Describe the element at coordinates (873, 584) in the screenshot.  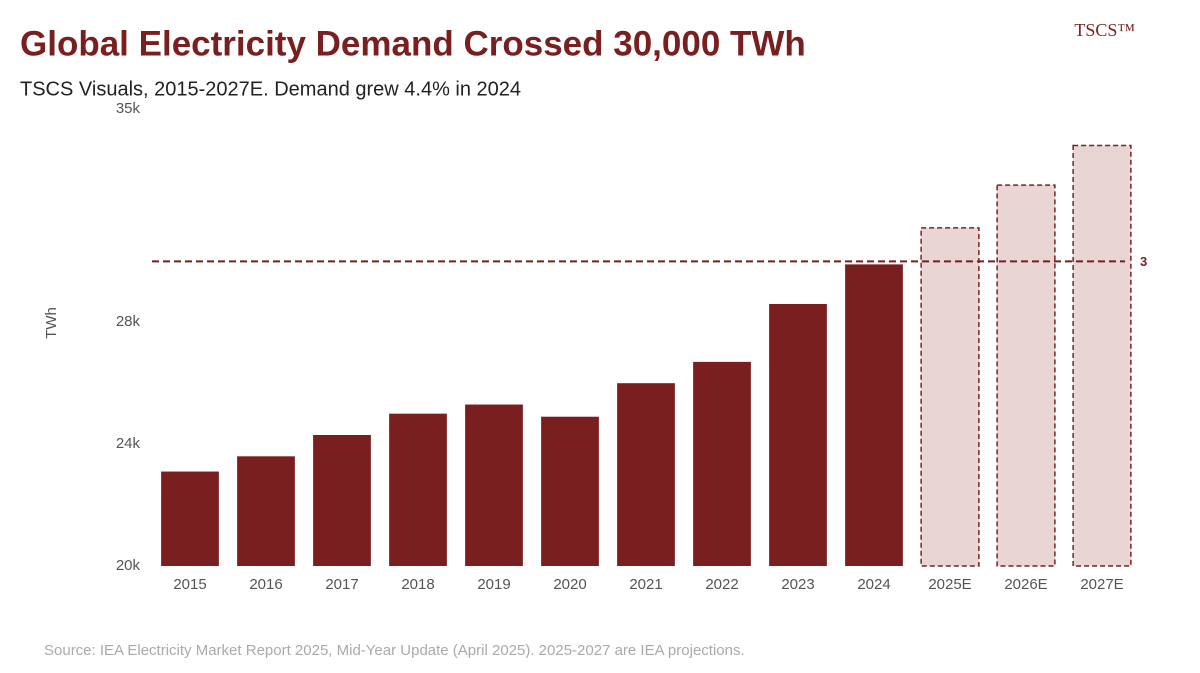
I see `x-tick-label: 2024` at that location.